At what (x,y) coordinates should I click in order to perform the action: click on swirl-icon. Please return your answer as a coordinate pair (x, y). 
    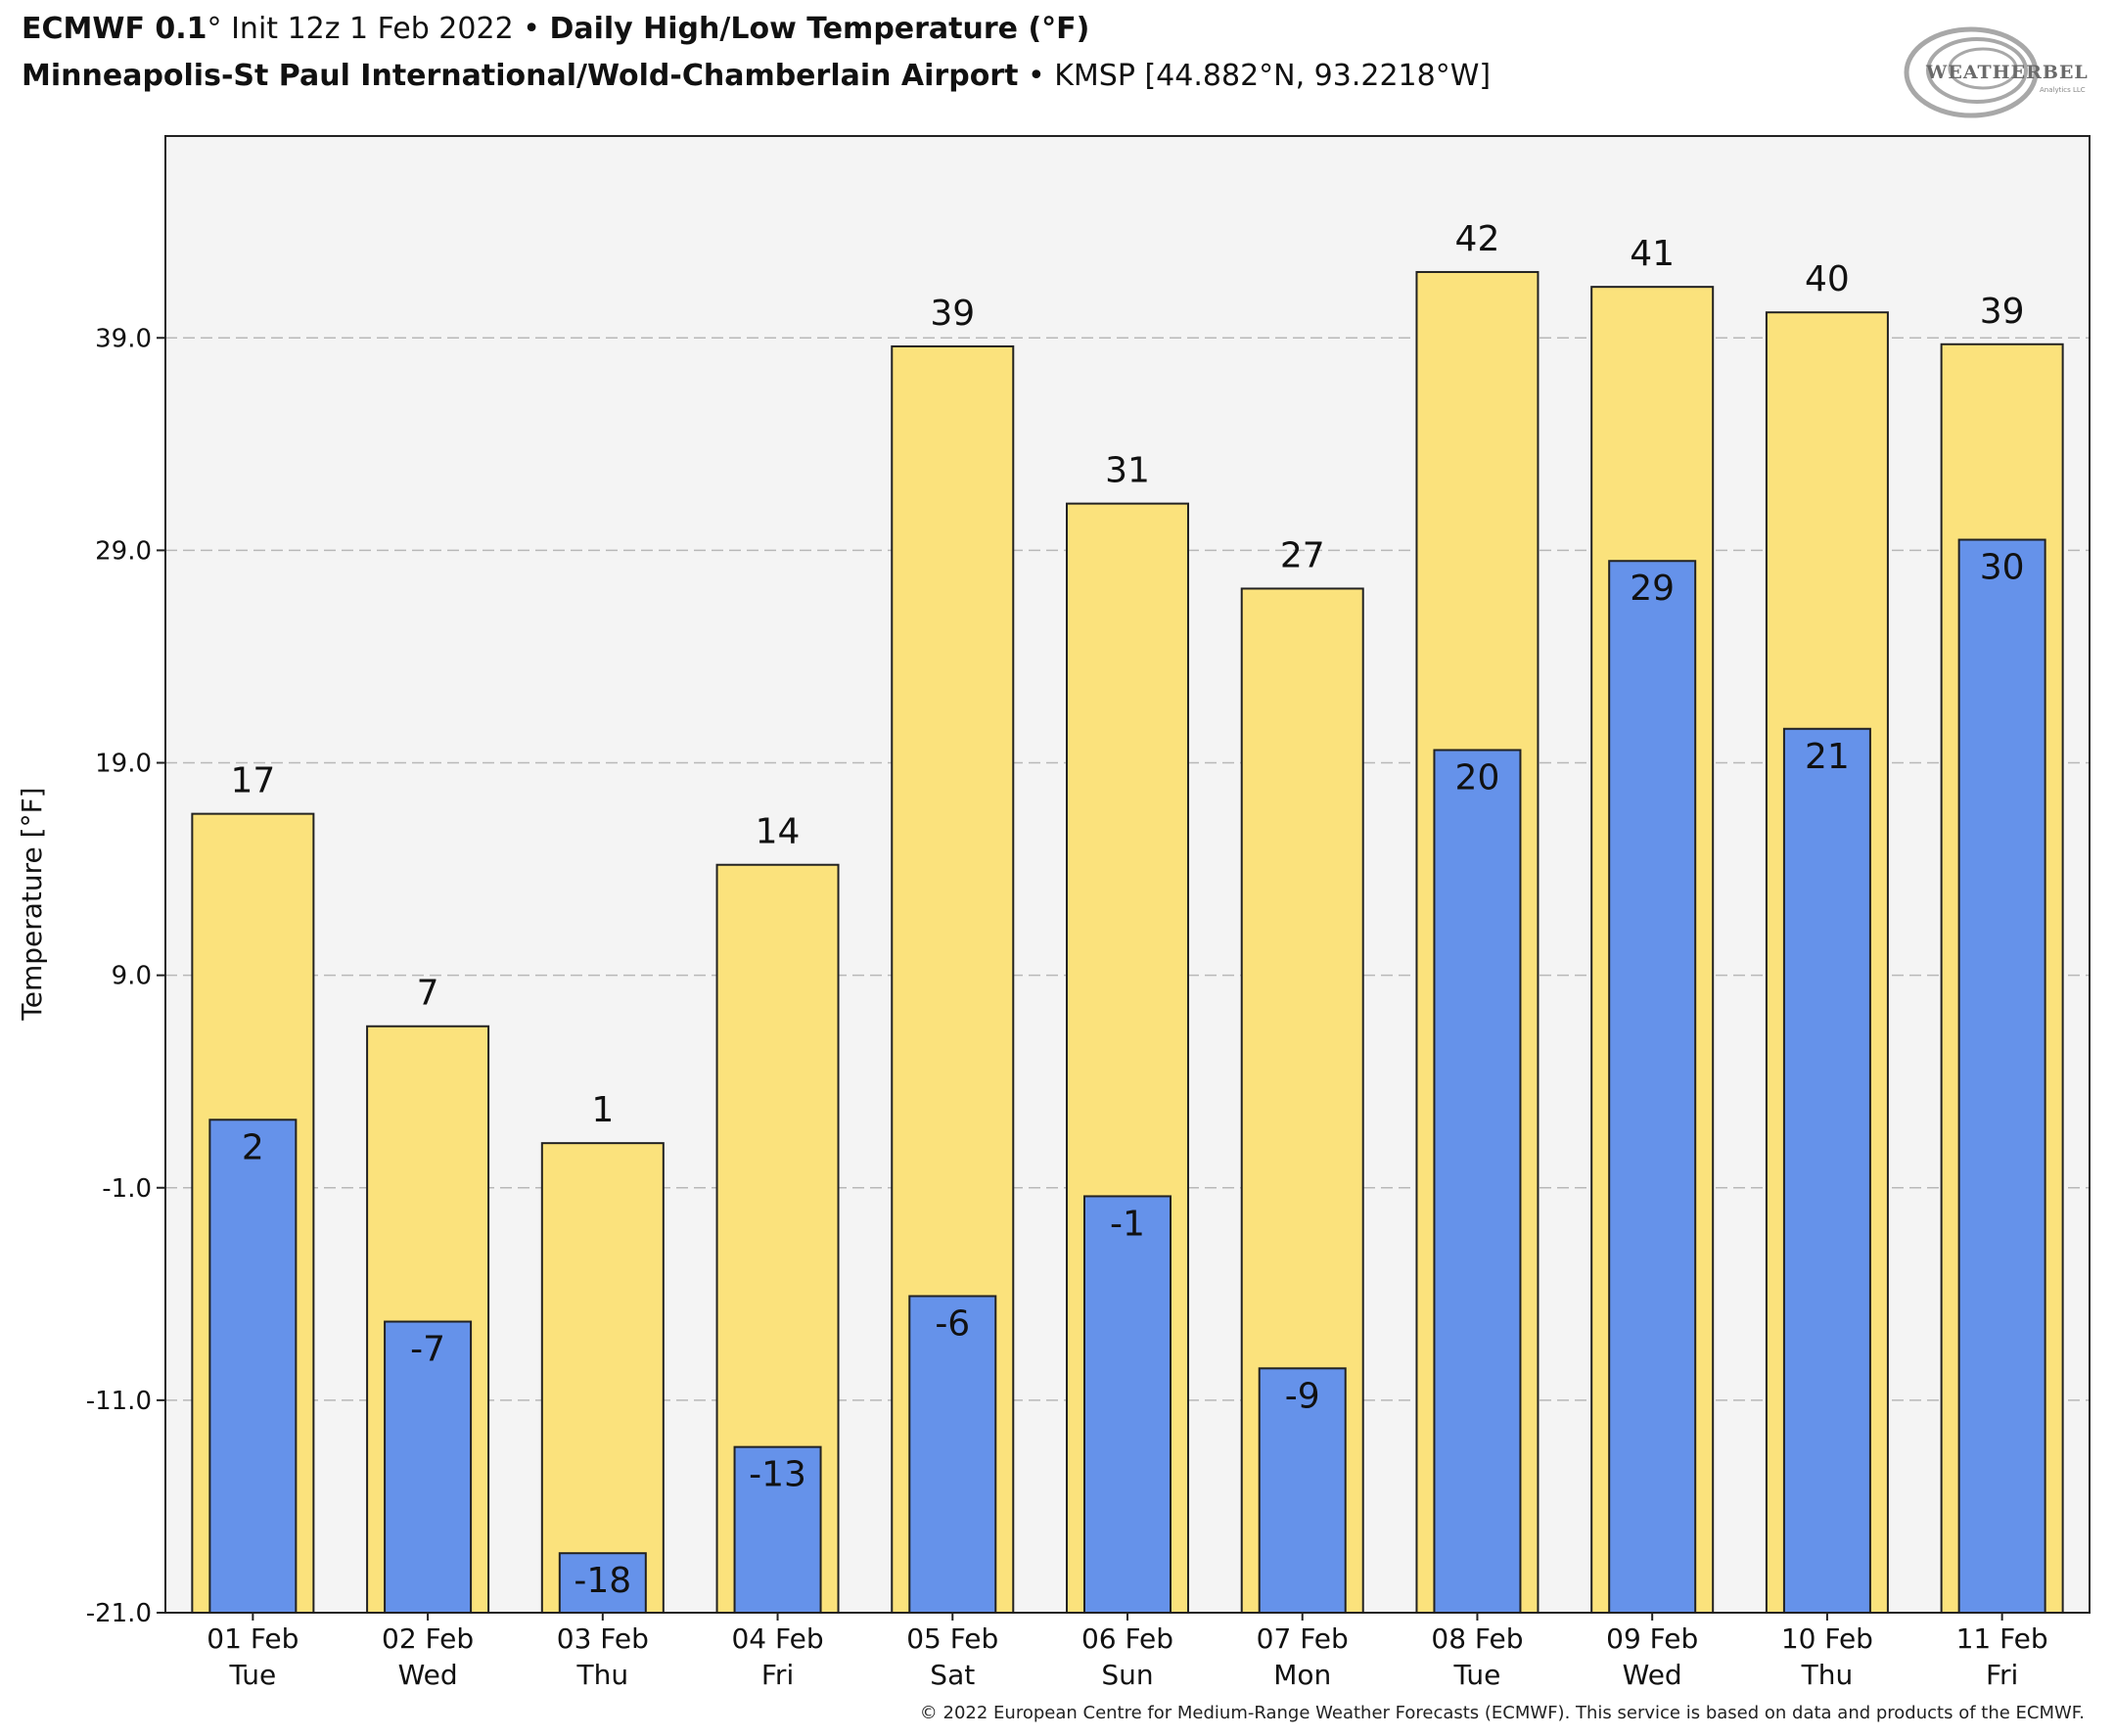
    Looking at the image, I should click on (1972, 72).